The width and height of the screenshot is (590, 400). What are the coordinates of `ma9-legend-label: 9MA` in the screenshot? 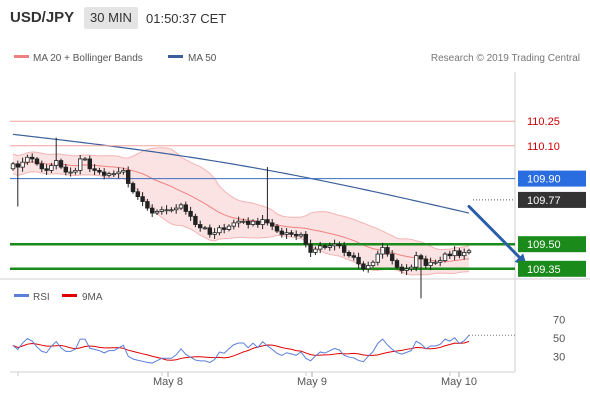 It's located at (92, 297).